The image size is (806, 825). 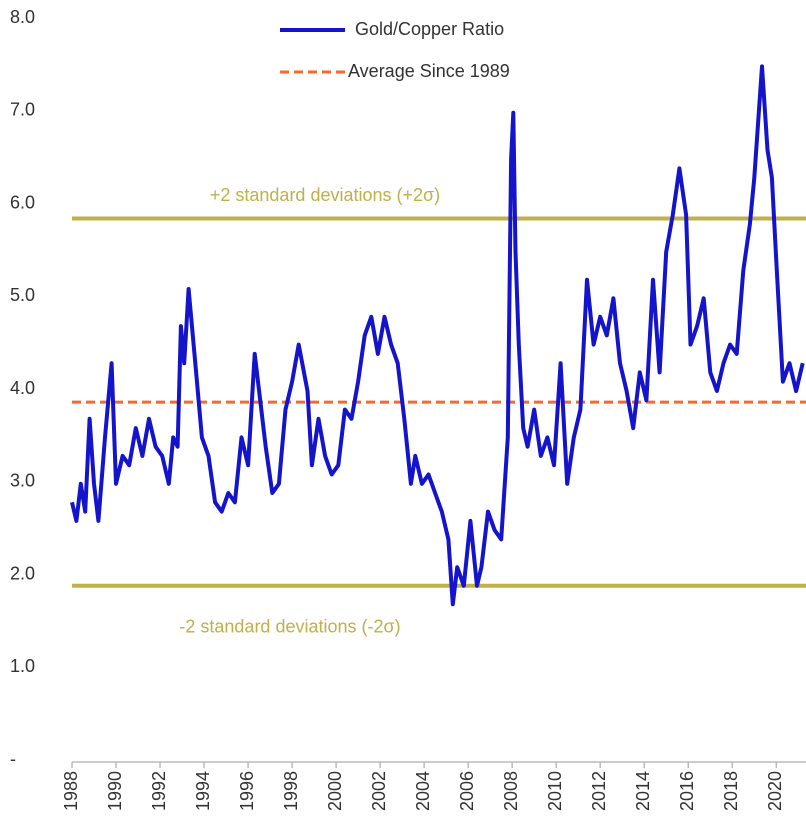 I want to click on y-tick-label: 2.0, so click(x=22, y=573).